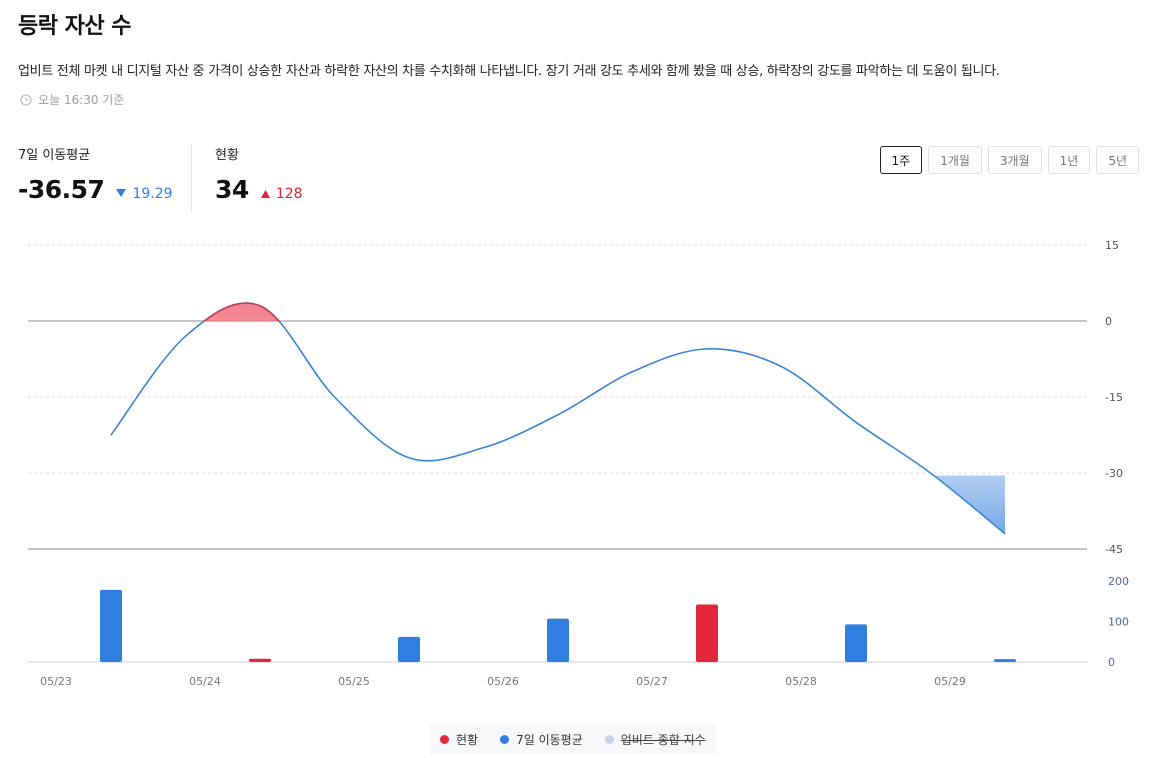  I want to click on updated-time-text: 오늘 16:30 기준, so click(81, 100).